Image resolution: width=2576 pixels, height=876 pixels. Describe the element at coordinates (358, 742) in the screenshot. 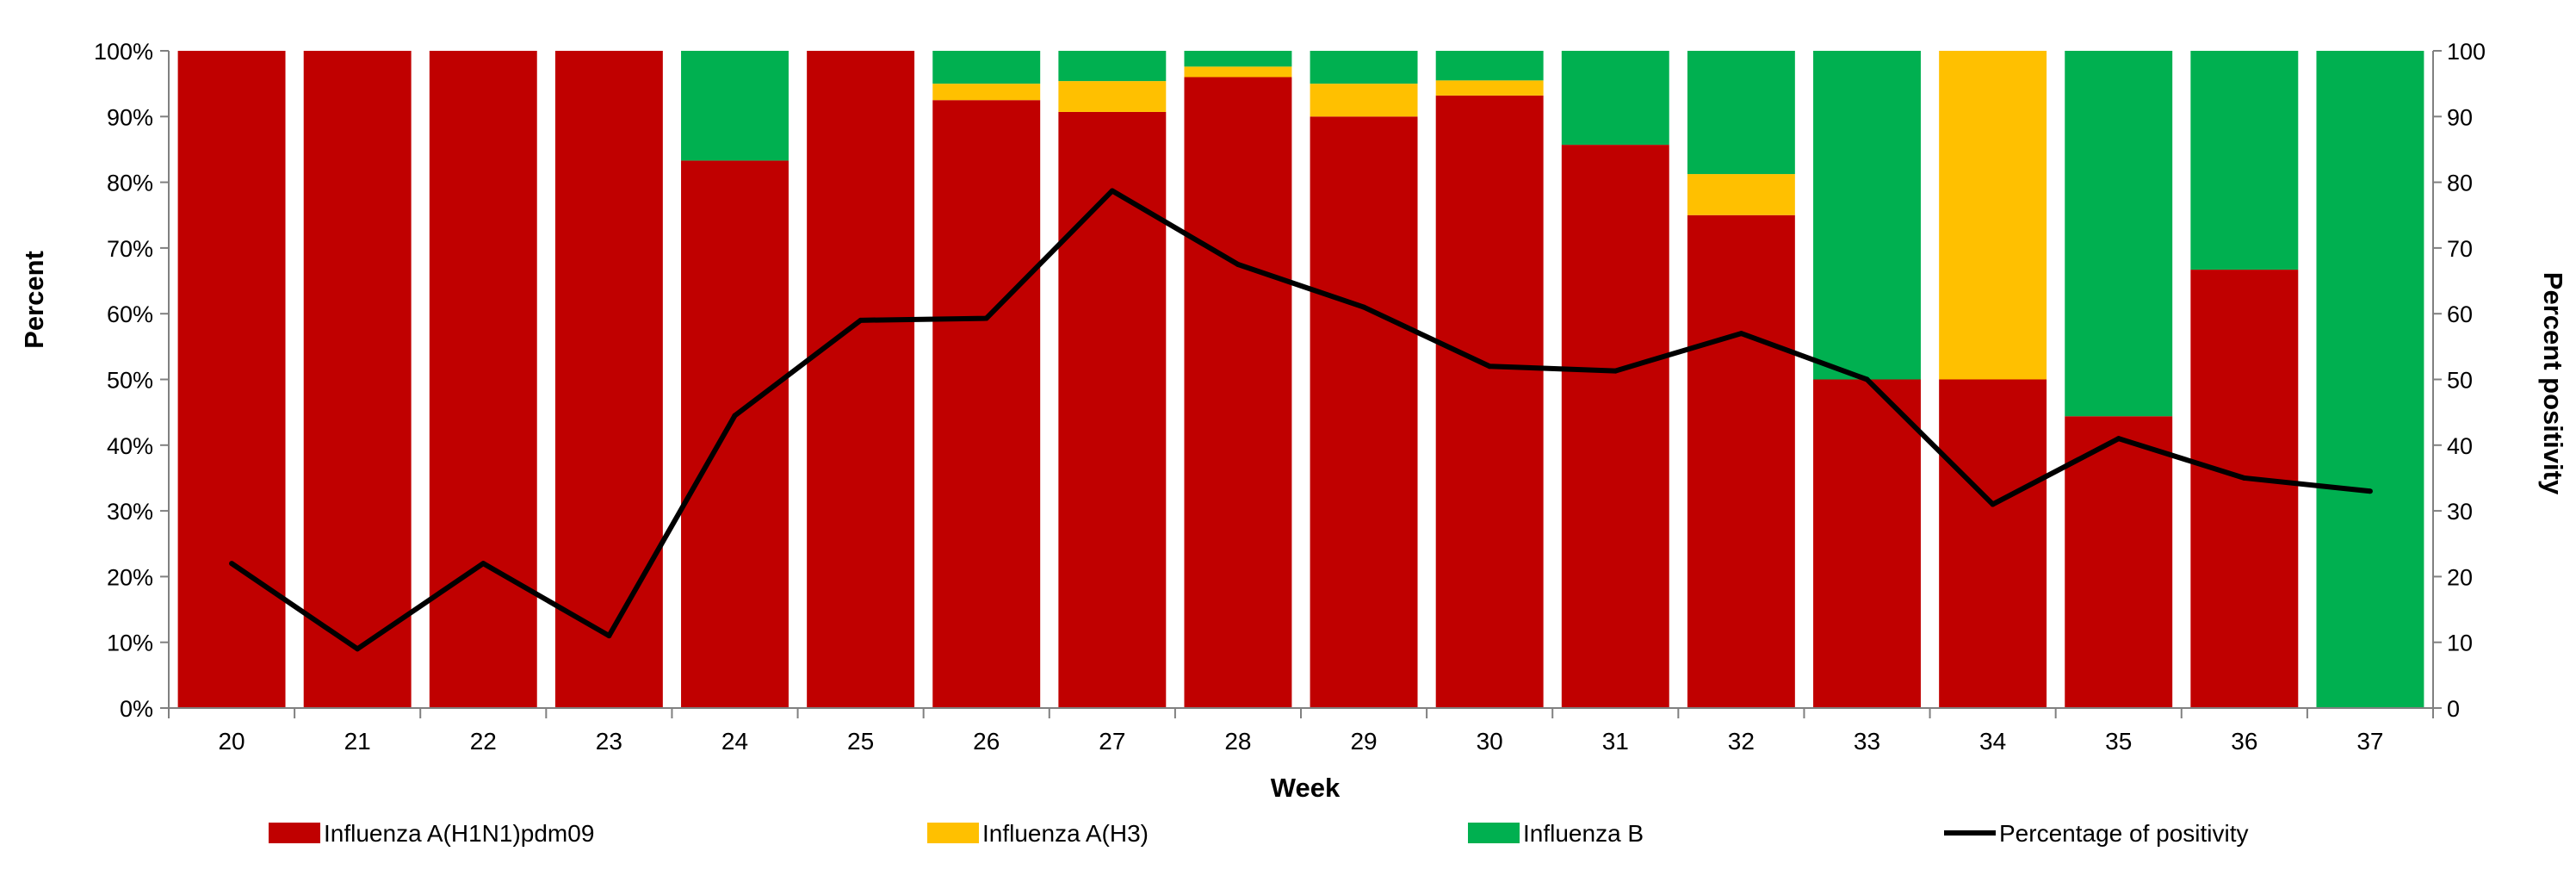

I see `x-tick-label: 21` at that location.